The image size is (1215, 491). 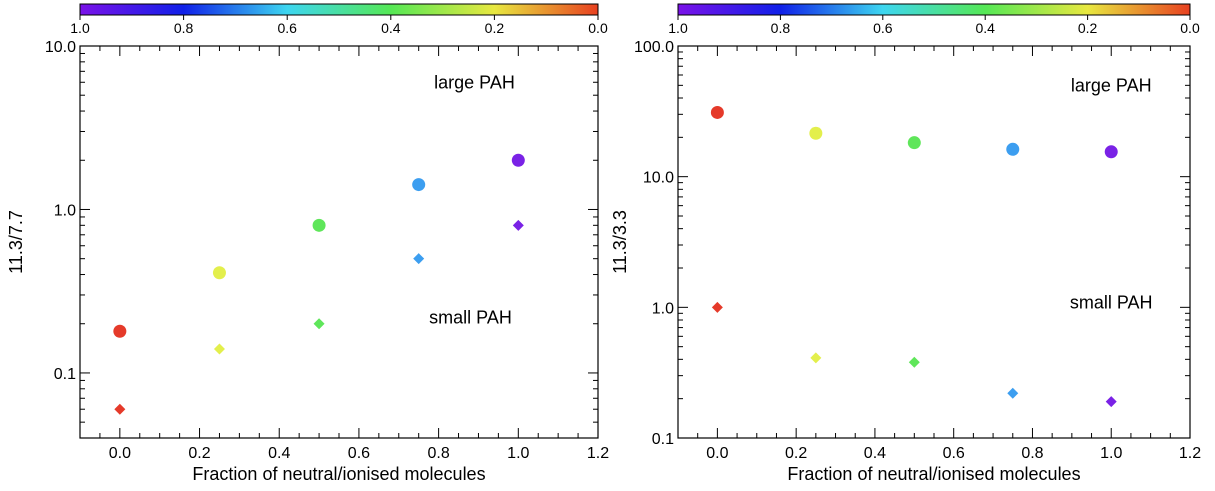 What do you see at coordinates (16, 242) in the screenshot?
I see `y-axis-label: 11.3/7.7` at bounding box center [16, 242].